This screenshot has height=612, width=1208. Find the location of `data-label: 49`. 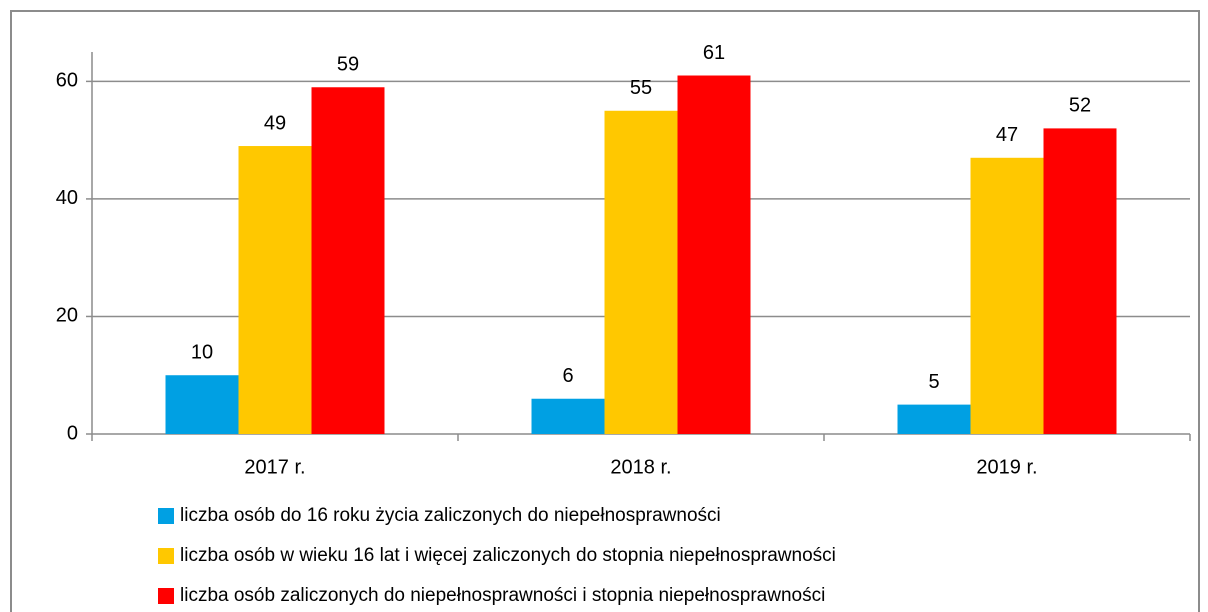

data-label: 49 is located at coordinates (275, 123).